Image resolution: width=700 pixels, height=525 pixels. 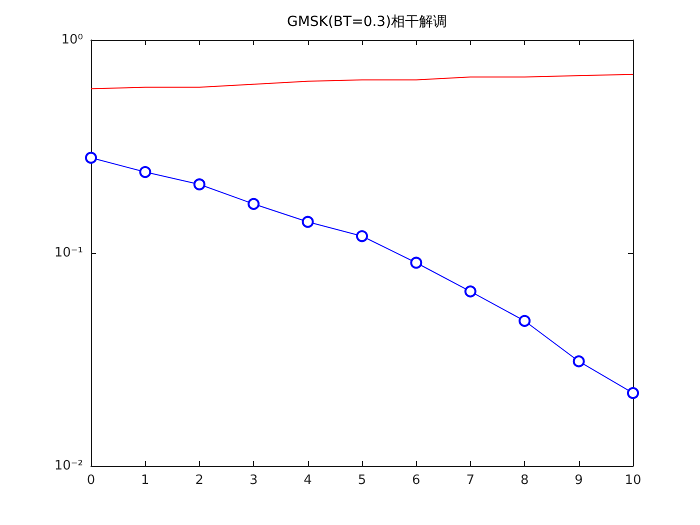 What do you see at coordinates (68, 466) in the screenshot?
I see `y-tick-label: 10⁻²` at bounding box center [68, 466].